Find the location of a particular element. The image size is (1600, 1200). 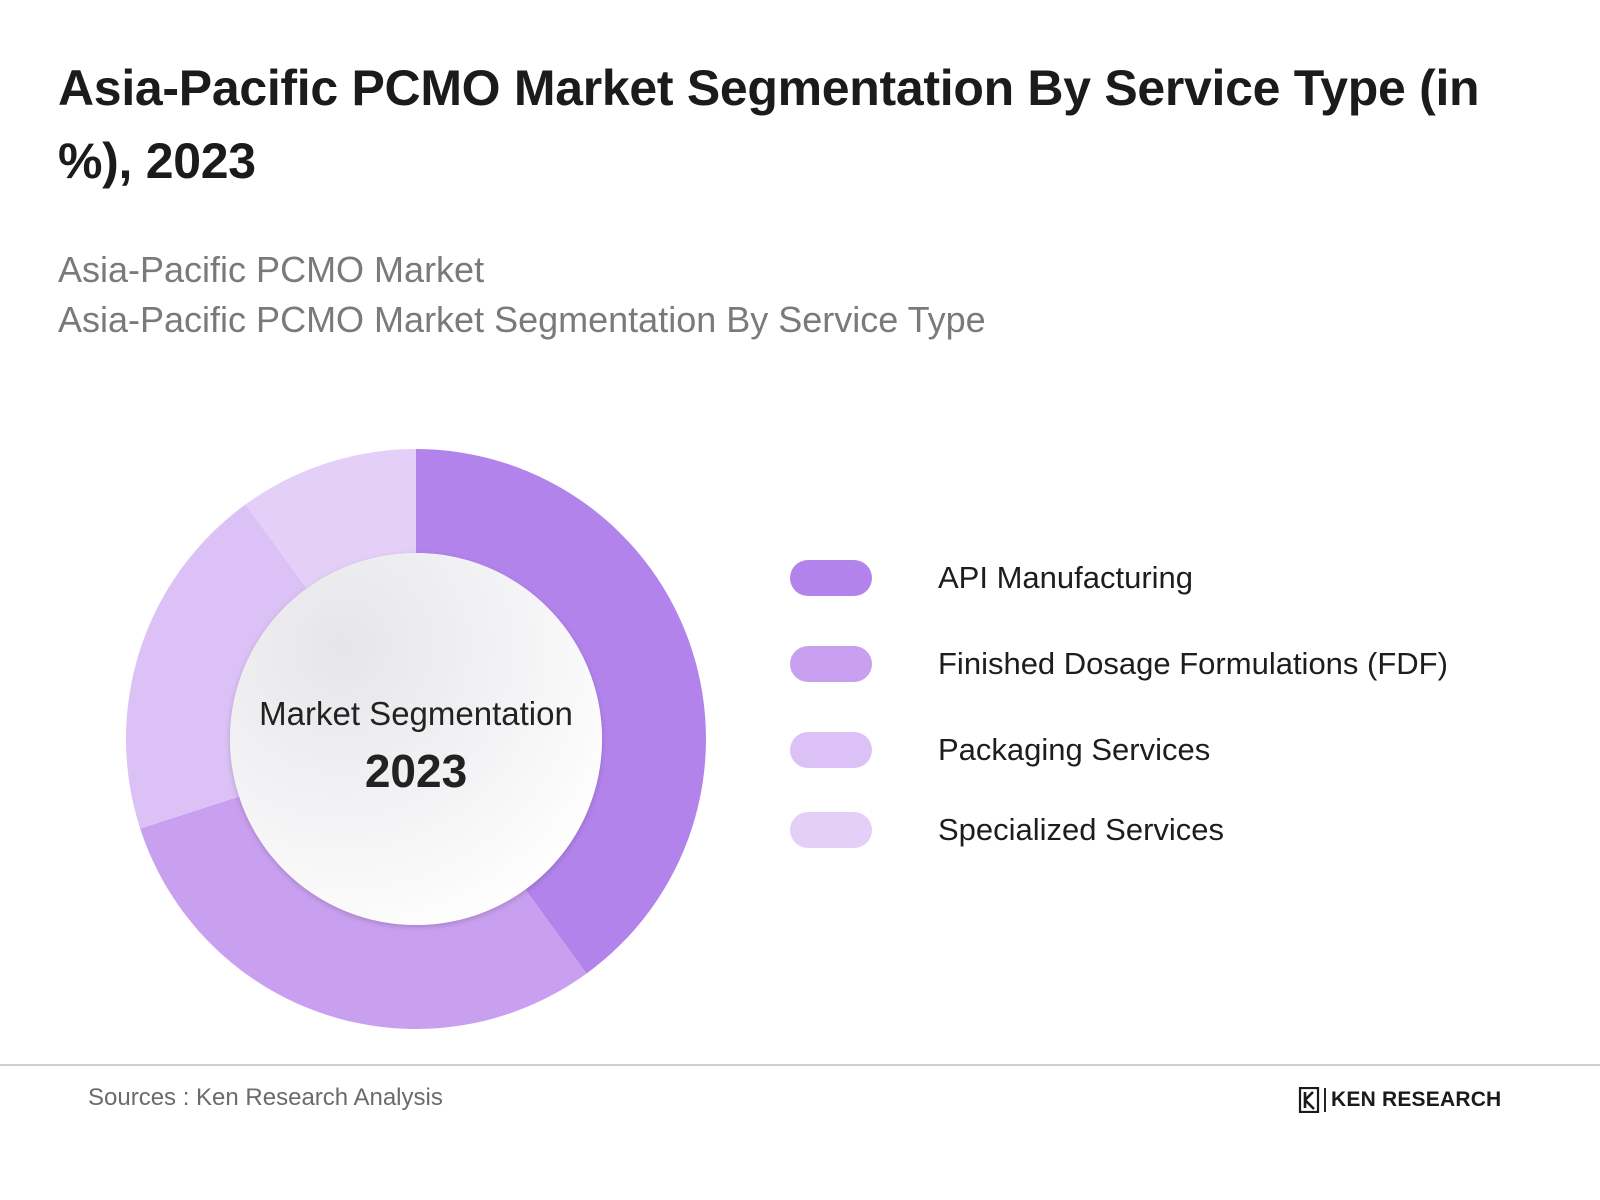

donut-slice-api-manufacturing is located at coordinates (561, 711).